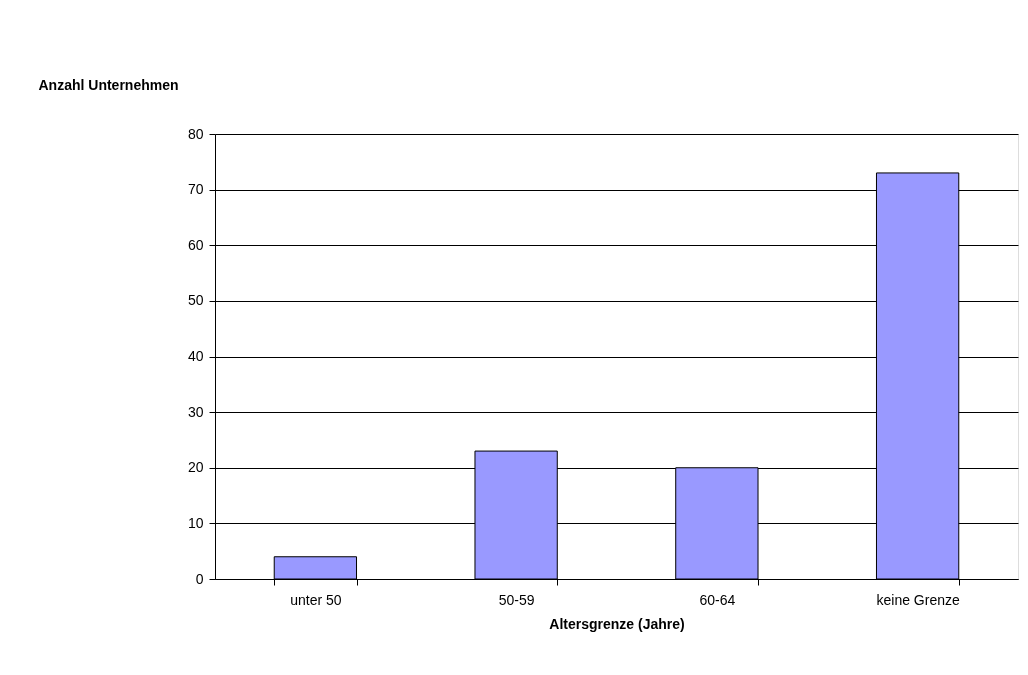 This screenshot has width=1028, height=675. Describe the element at coordinates (717, 599) in the screenshot. I see `x-tick-label: 60-64` at that location.